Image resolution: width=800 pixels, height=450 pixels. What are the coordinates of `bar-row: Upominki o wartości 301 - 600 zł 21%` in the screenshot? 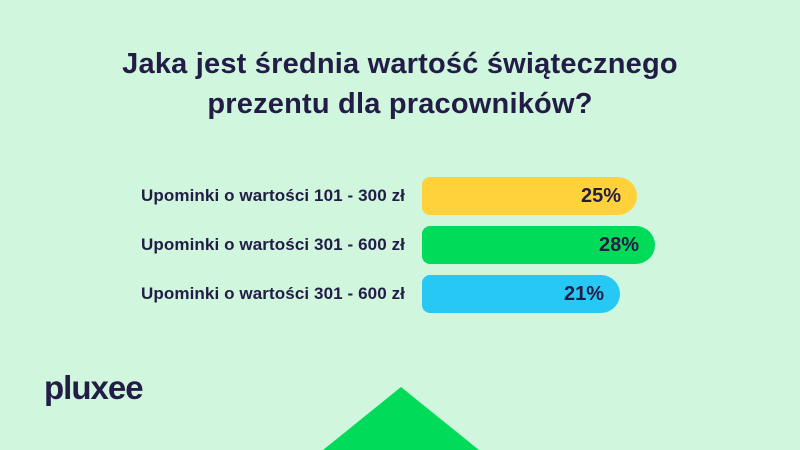 It's located at (400, 294).